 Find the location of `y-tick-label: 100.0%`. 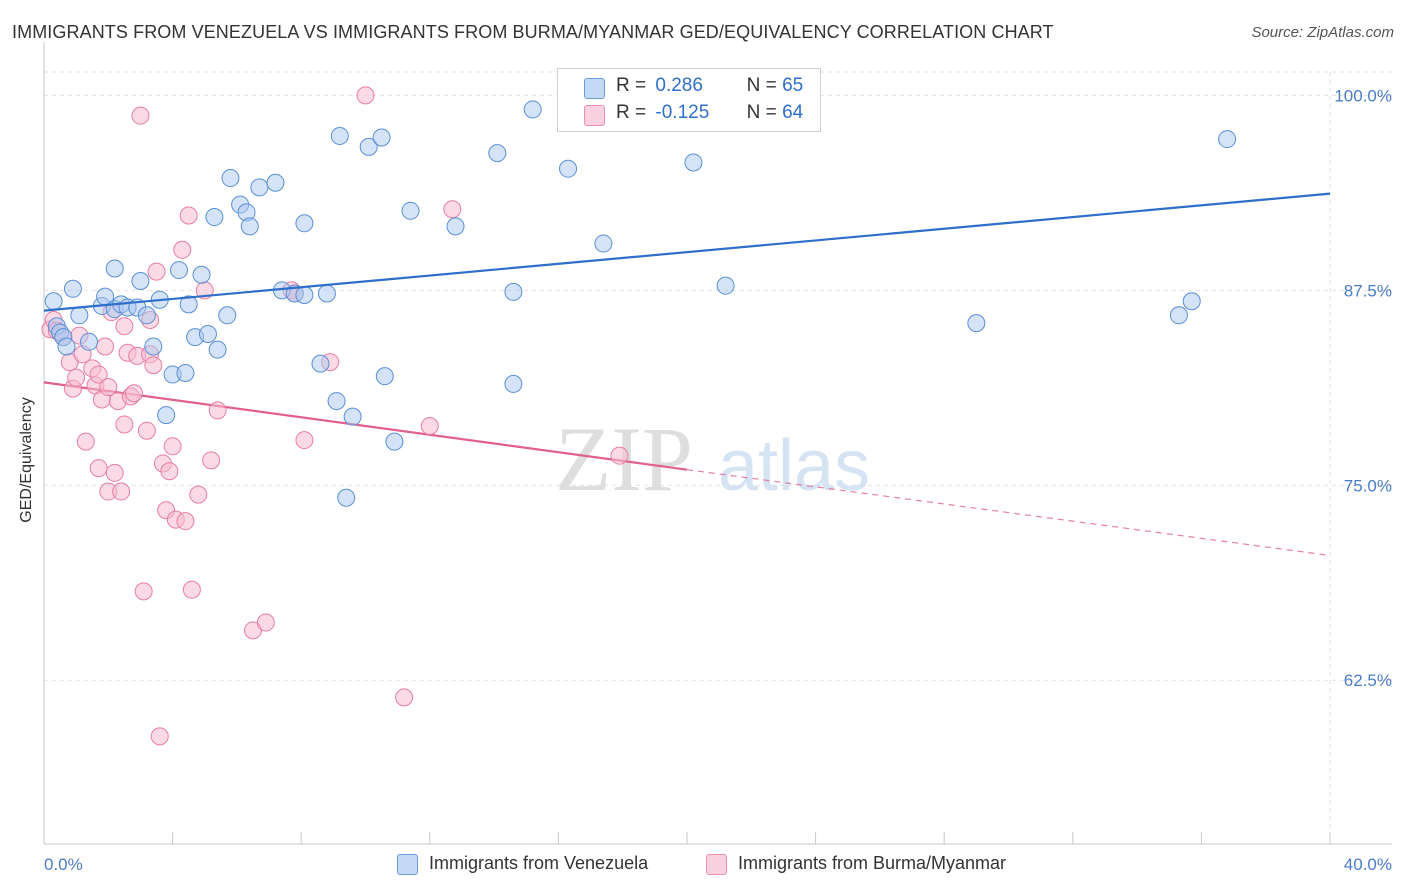

y-tick-label: 100.0% is located at coordinates (1363, 95).